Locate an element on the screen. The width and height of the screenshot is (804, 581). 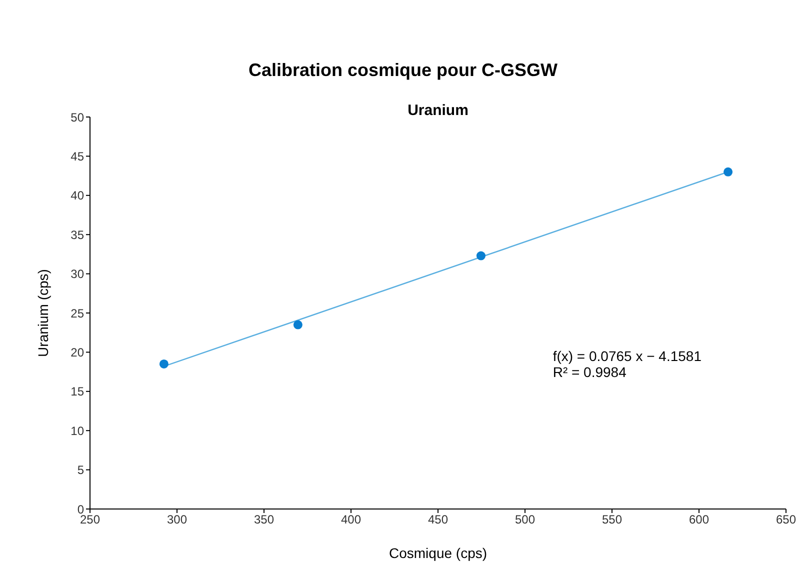
chart-title: Calibration cosmique pour C-GSGW is located at coordinates (402, 70).